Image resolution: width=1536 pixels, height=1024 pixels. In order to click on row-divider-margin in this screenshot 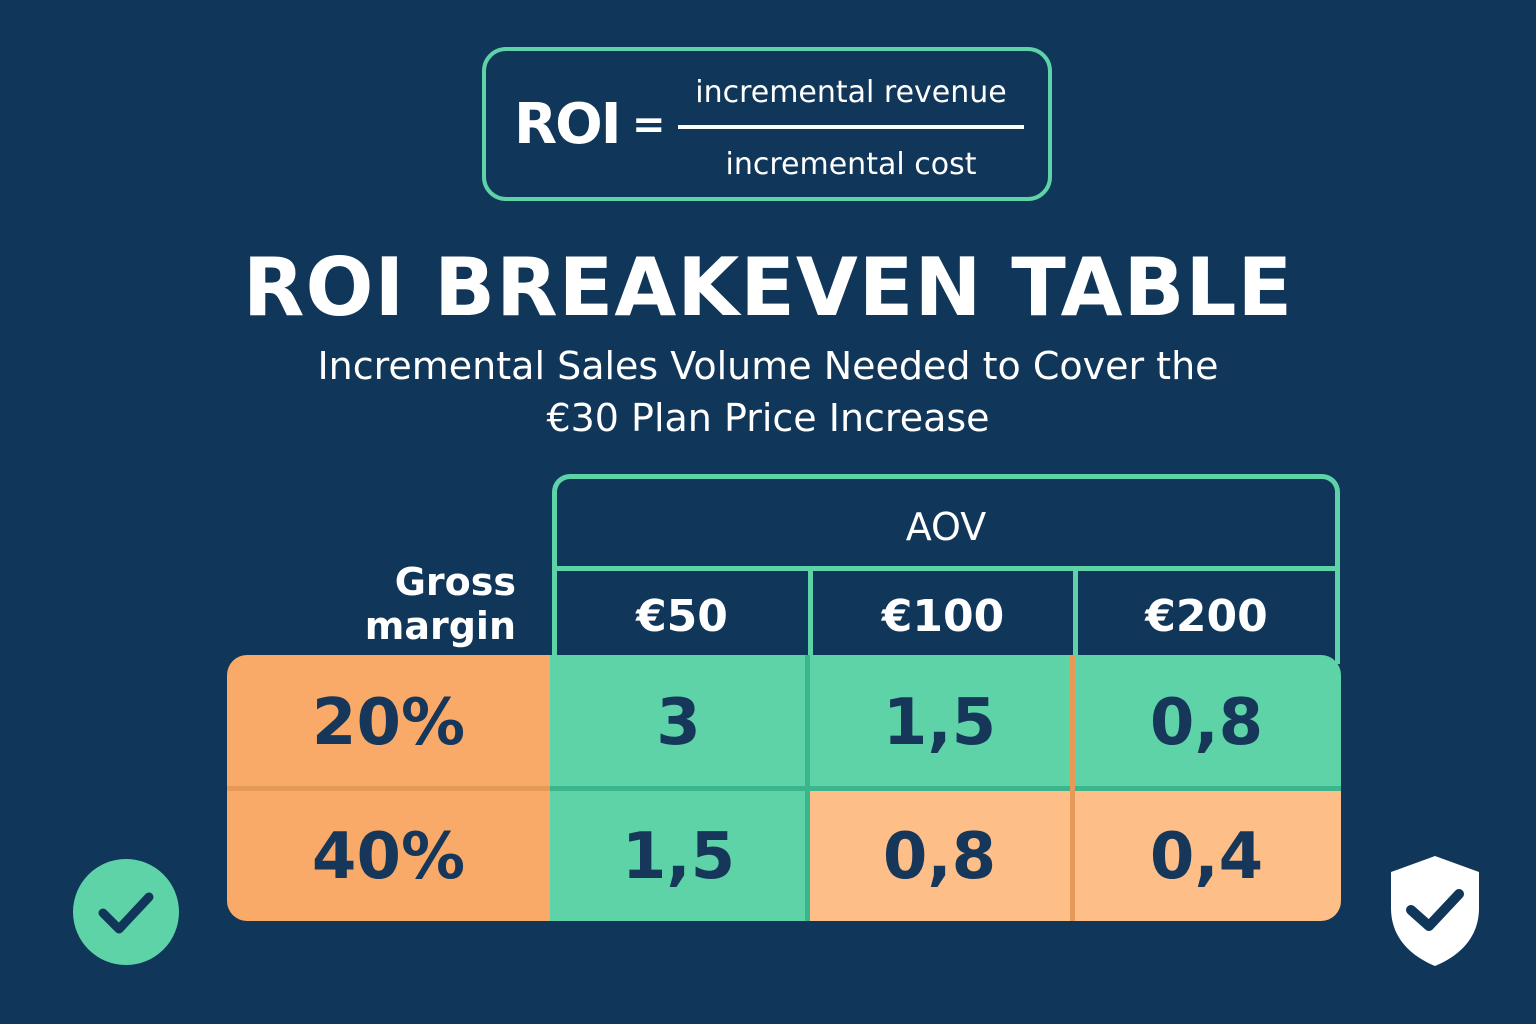, I will do `click(388, 788)`.